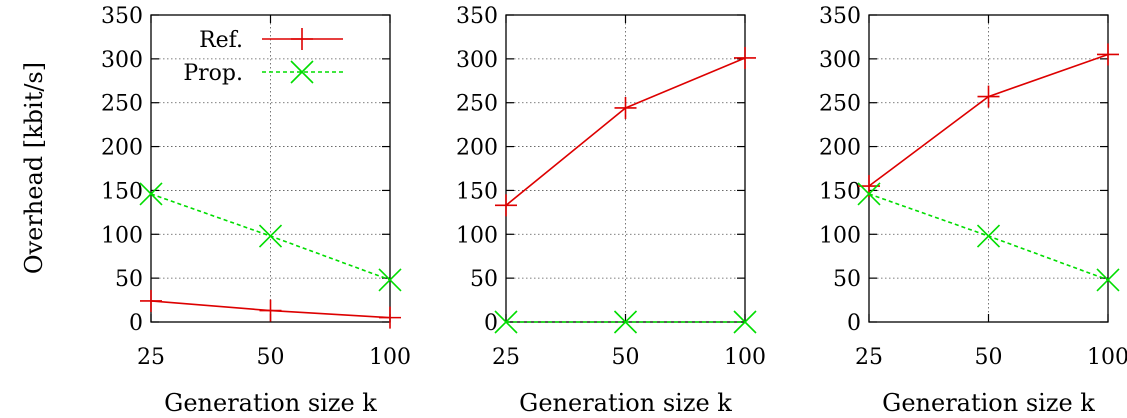  I want to click on legend-prop-marker-d2, so click(302, 72).